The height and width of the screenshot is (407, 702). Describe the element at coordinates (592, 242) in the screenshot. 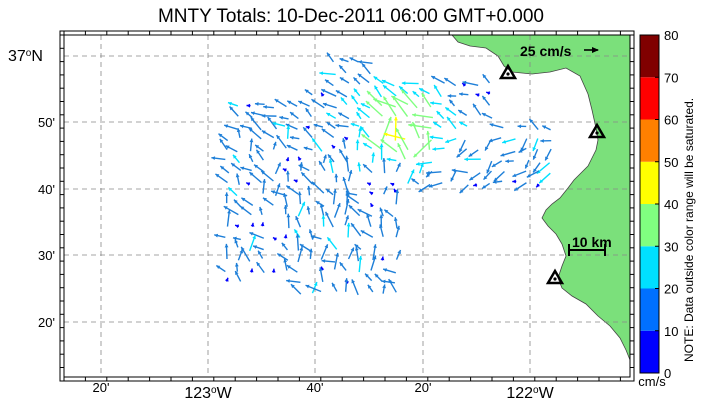

I see `scale-bar-label: 10 km` at that location.